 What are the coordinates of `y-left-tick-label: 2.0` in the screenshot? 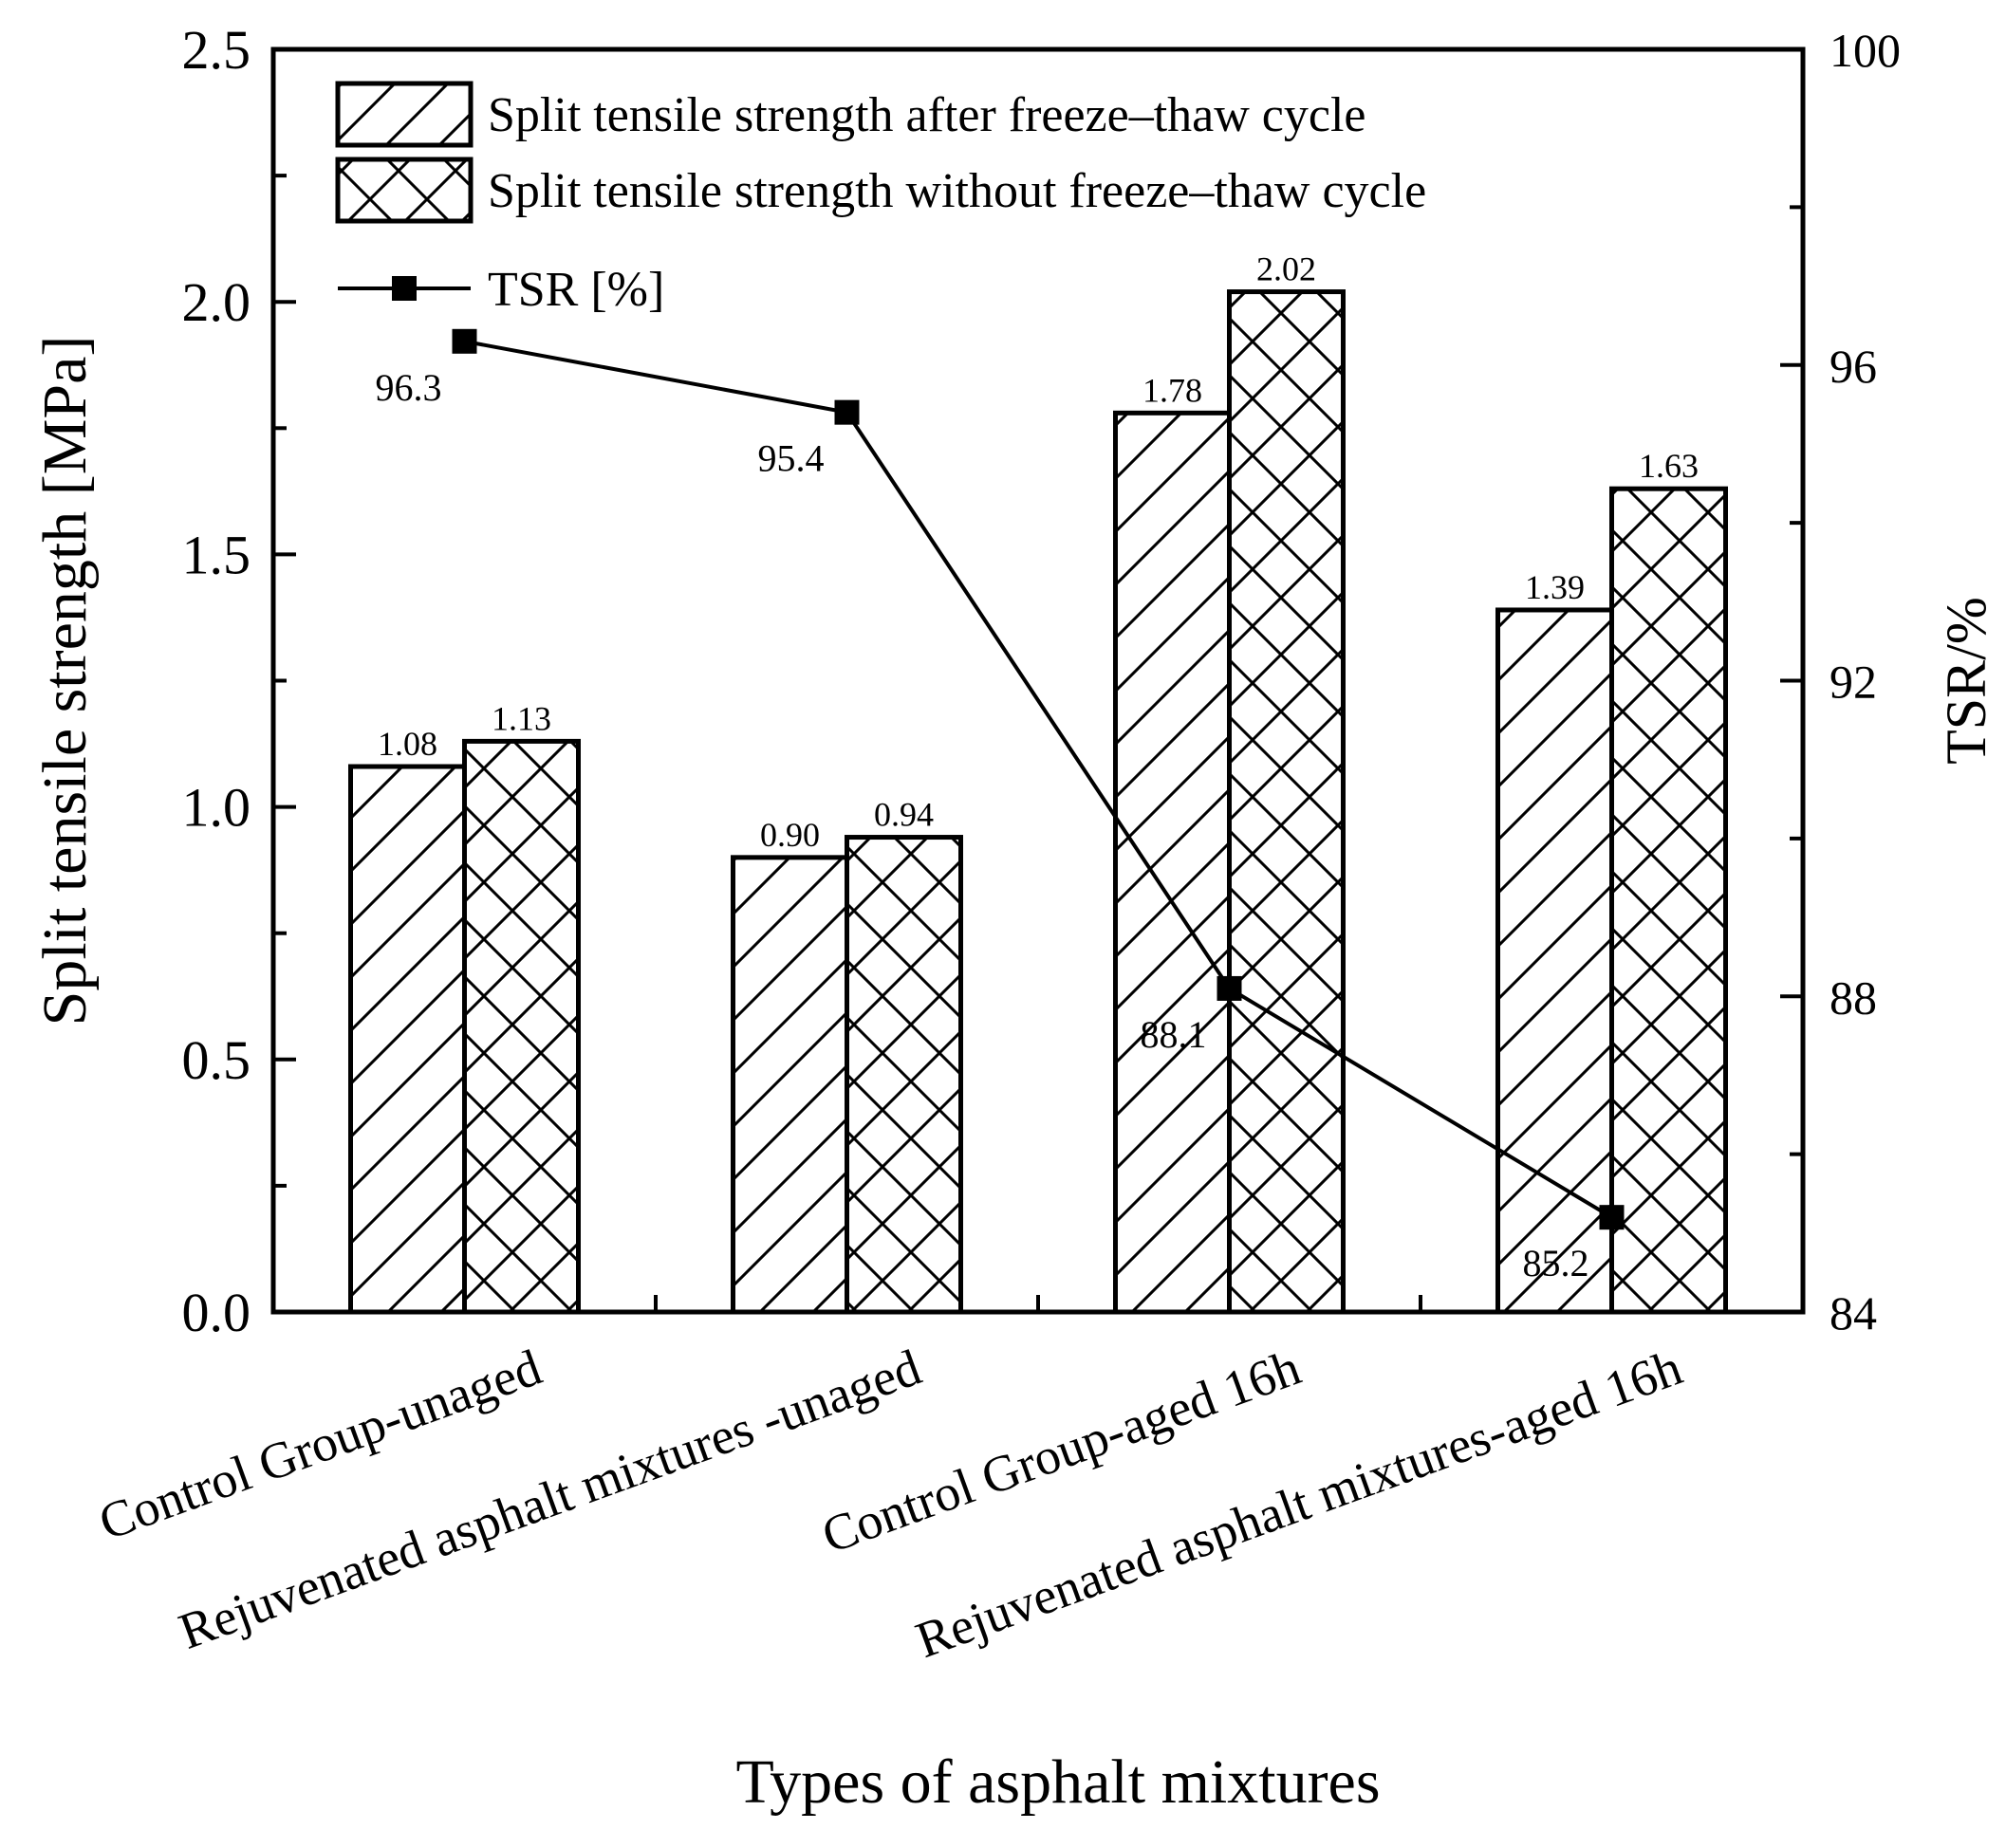 It's located at (216, 302).